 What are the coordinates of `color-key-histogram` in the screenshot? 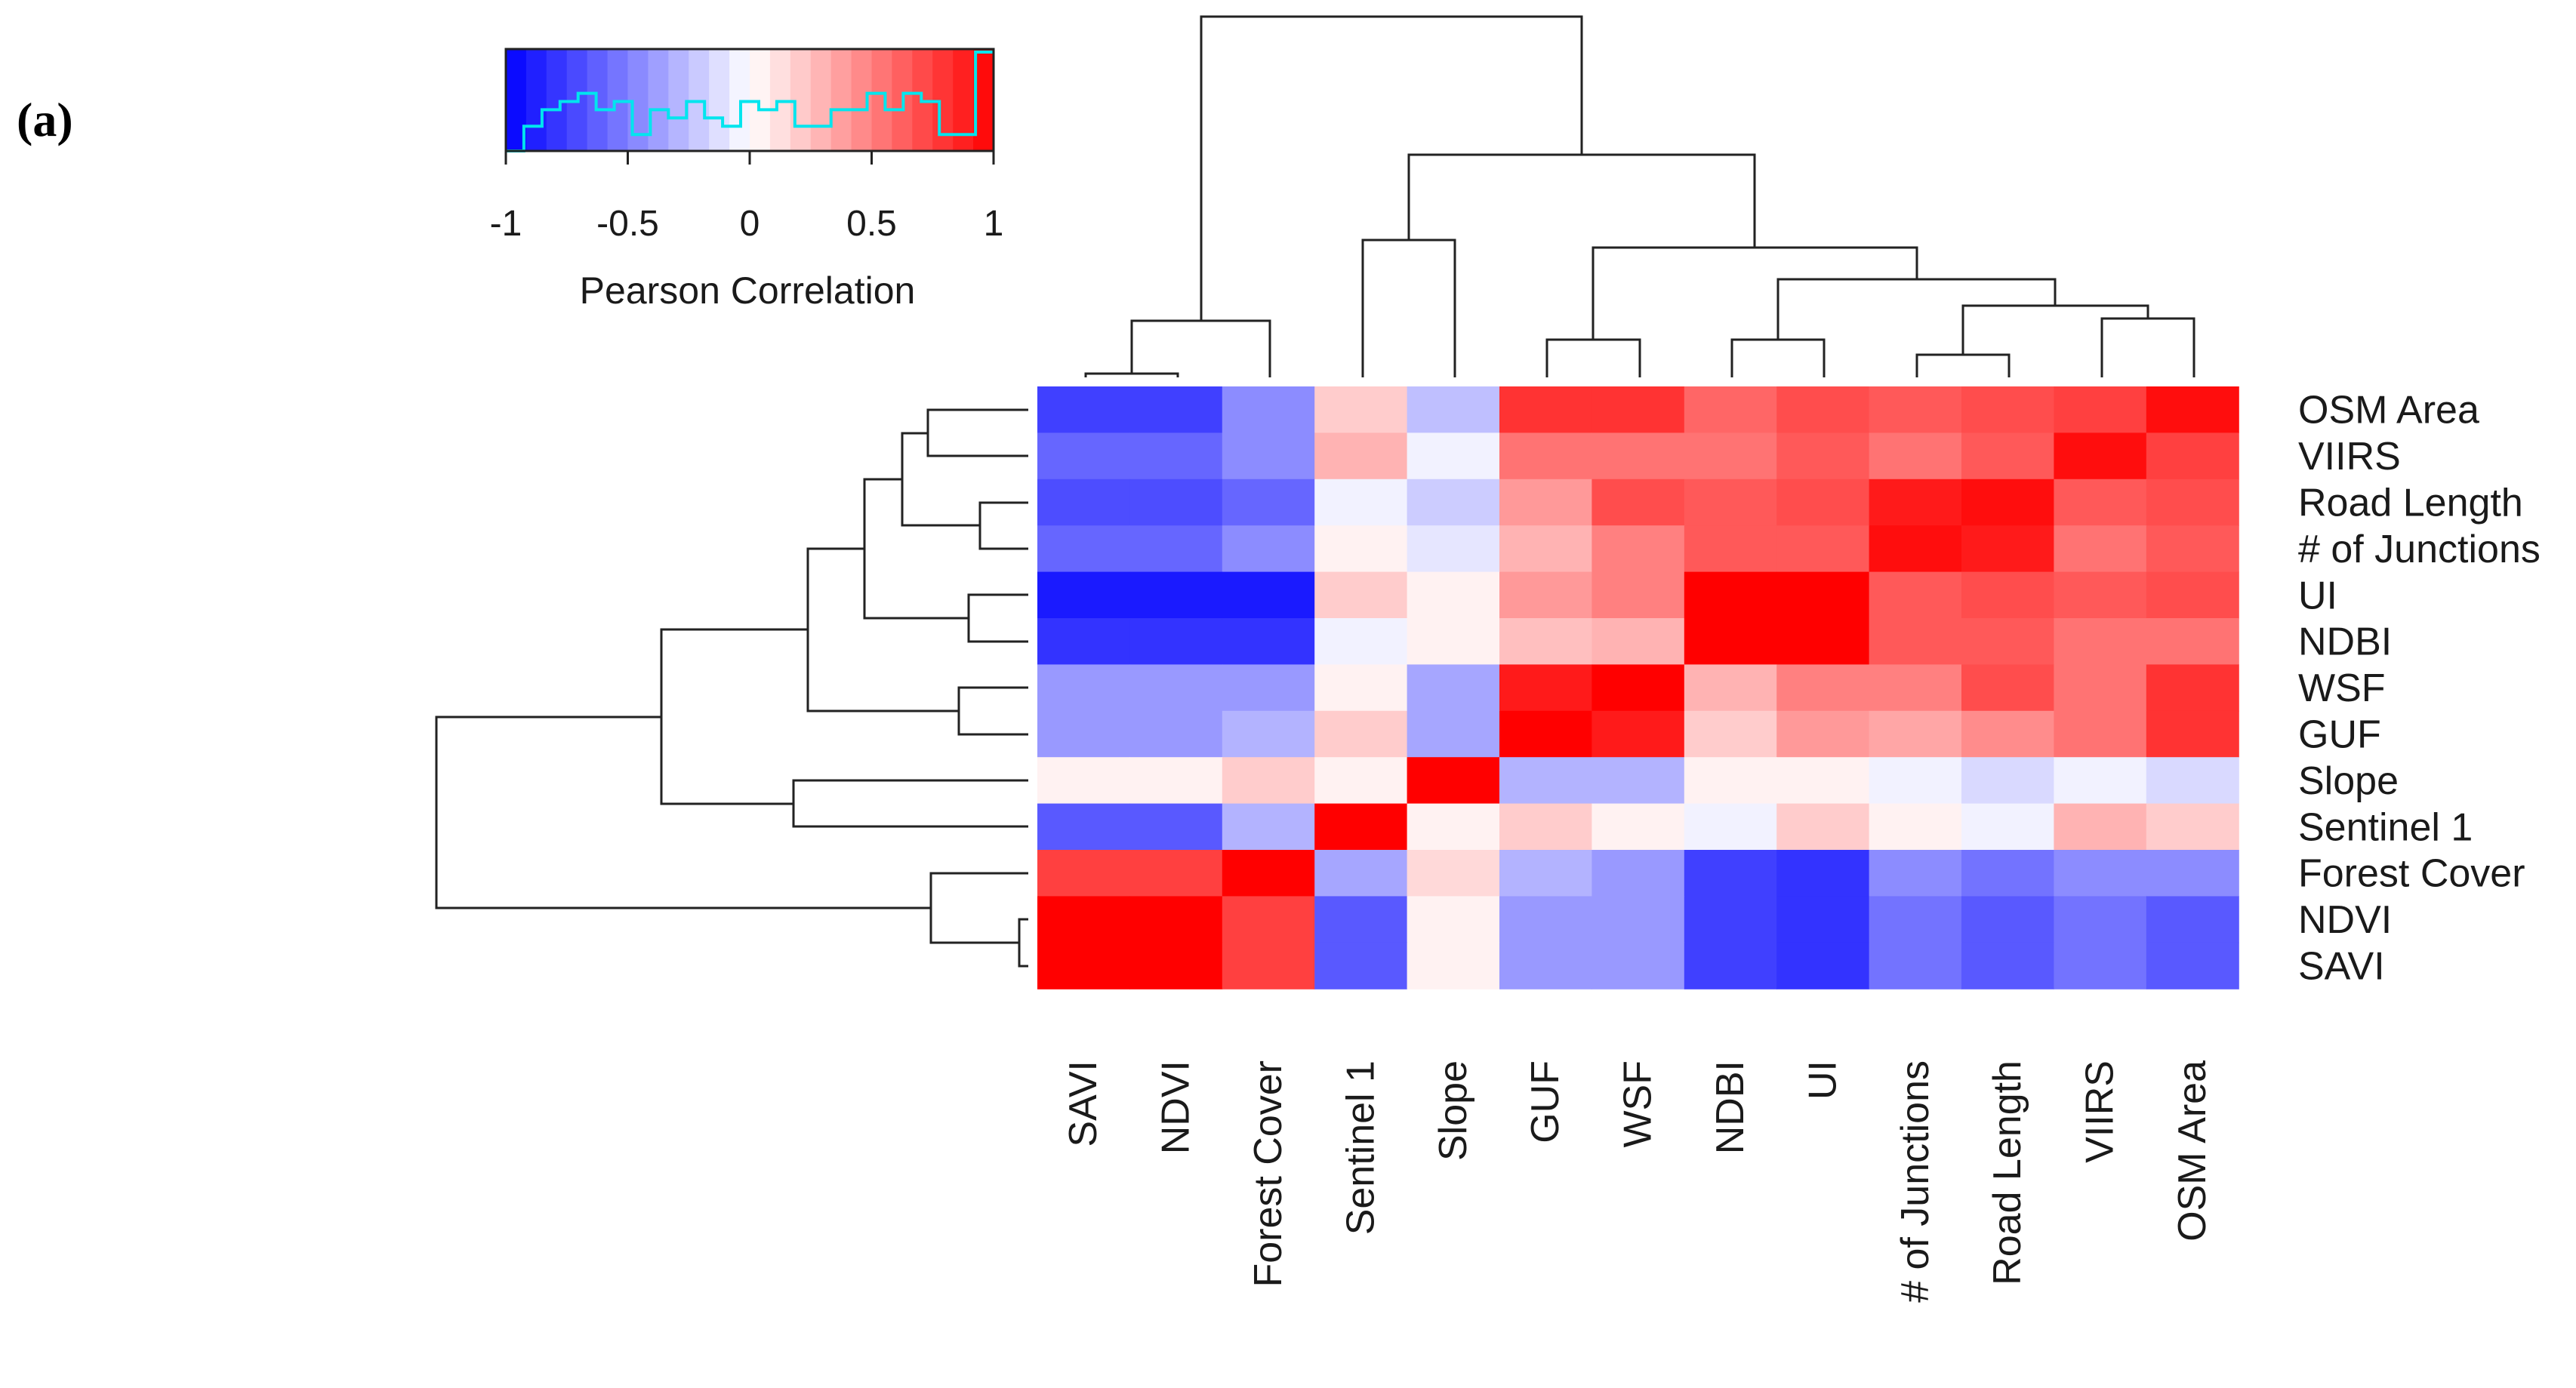 It's located at (750, 101).